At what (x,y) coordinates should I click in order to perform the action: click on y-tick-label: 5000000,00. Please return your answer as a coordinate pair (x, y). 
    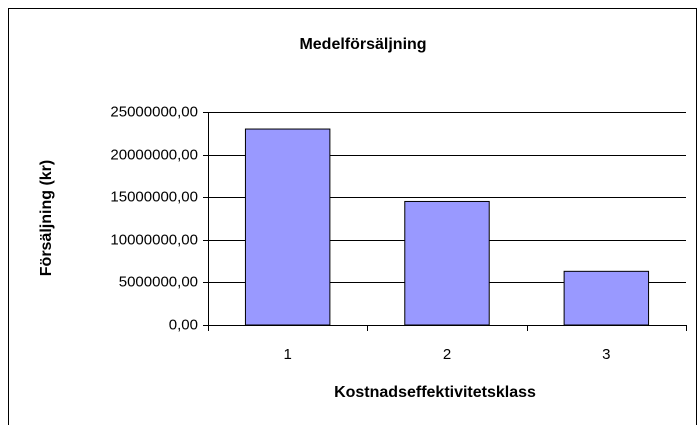
    Looking at the image, I should click on (158, 281).